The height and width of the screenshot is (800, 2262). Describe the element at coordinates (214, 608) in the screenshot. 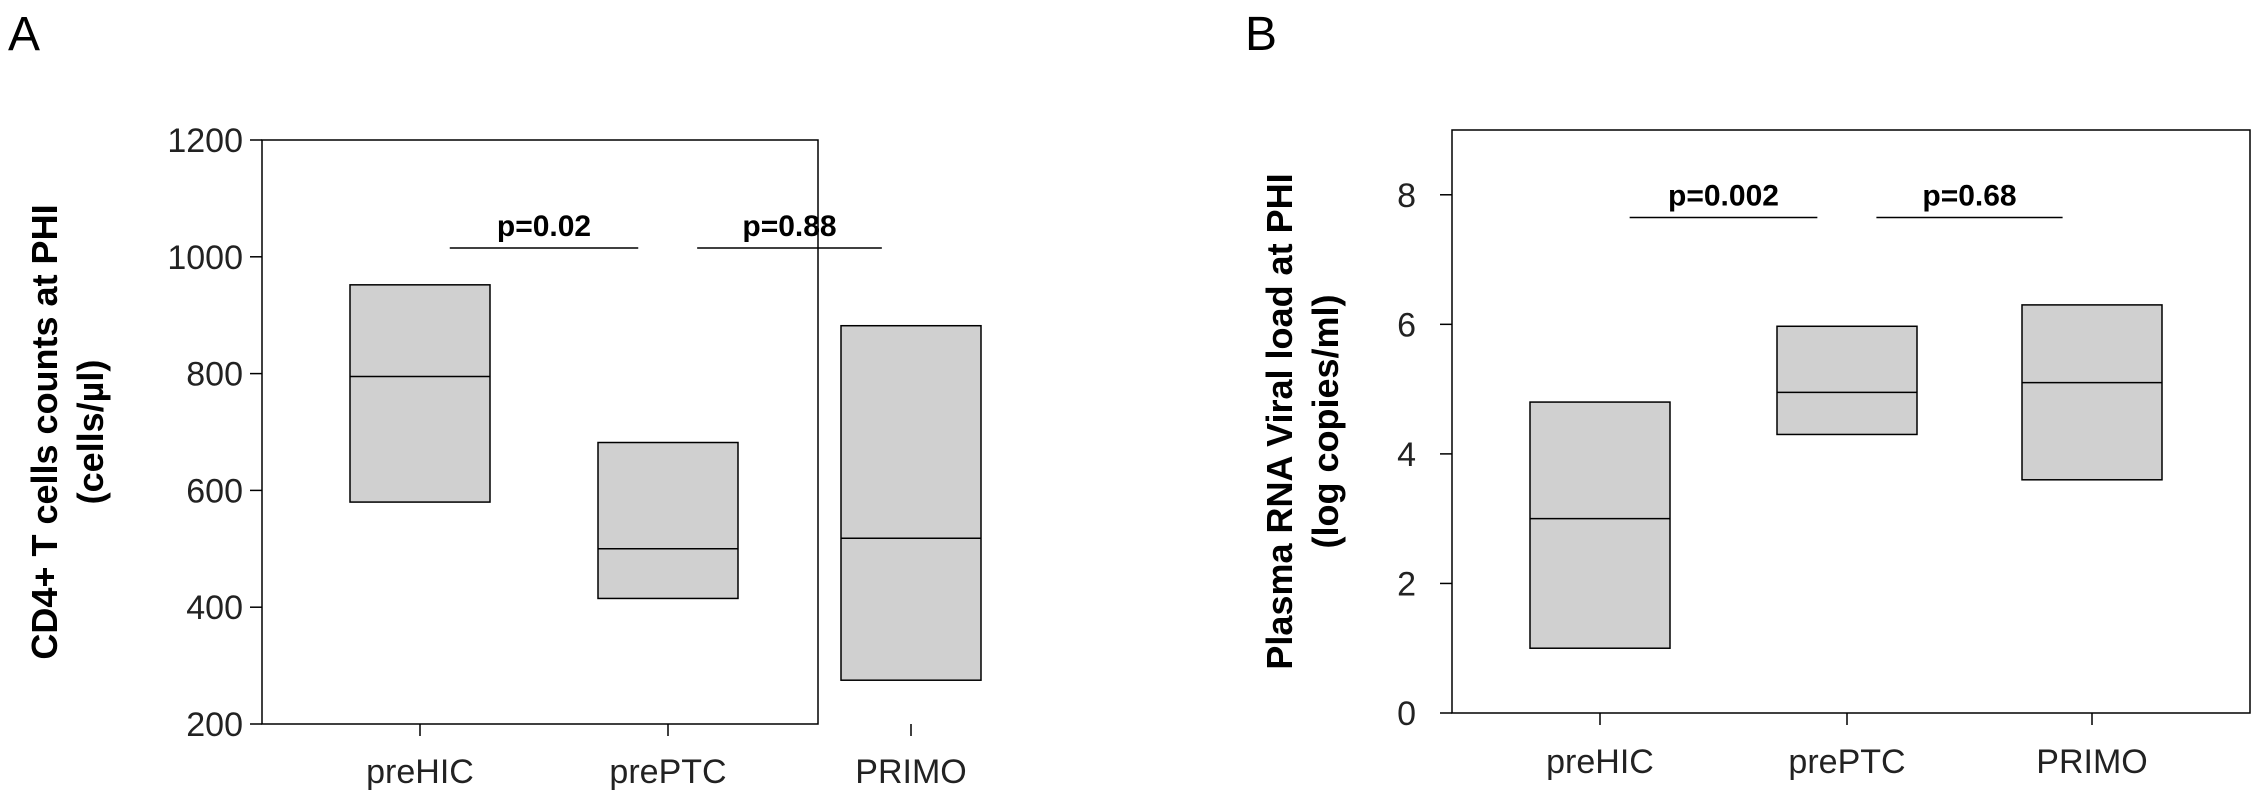

I see `y-tick-label: 400` at that location.